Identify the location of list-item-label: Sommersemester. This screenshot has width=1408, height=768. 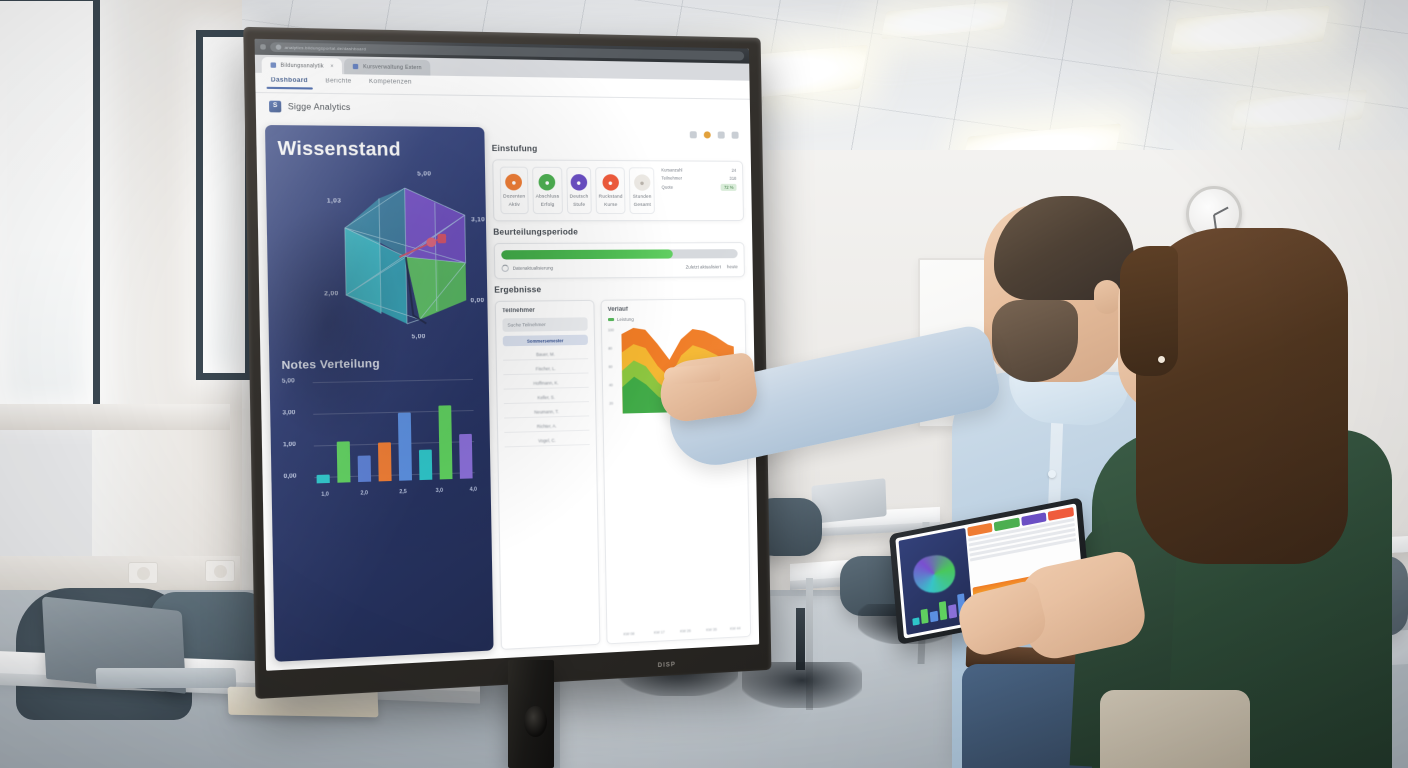
(545, 340).